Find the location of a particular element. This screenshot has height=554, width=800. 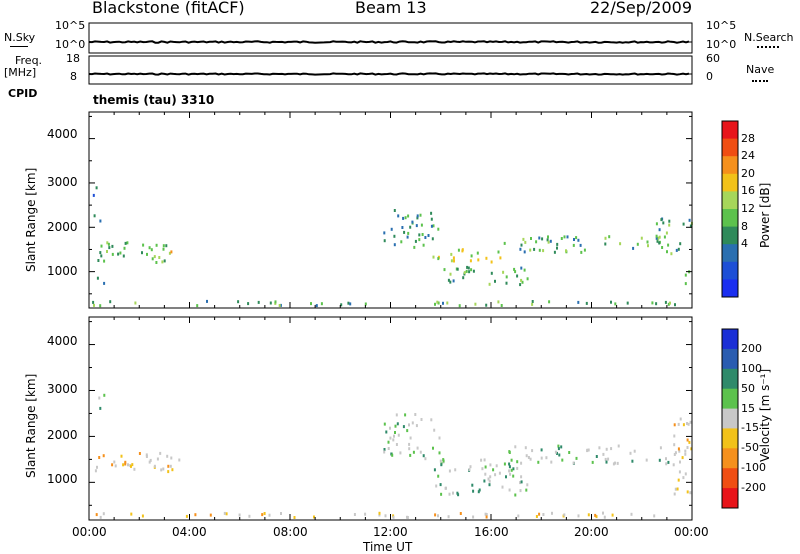

power-colorbar is located at coordinates (730, 209).